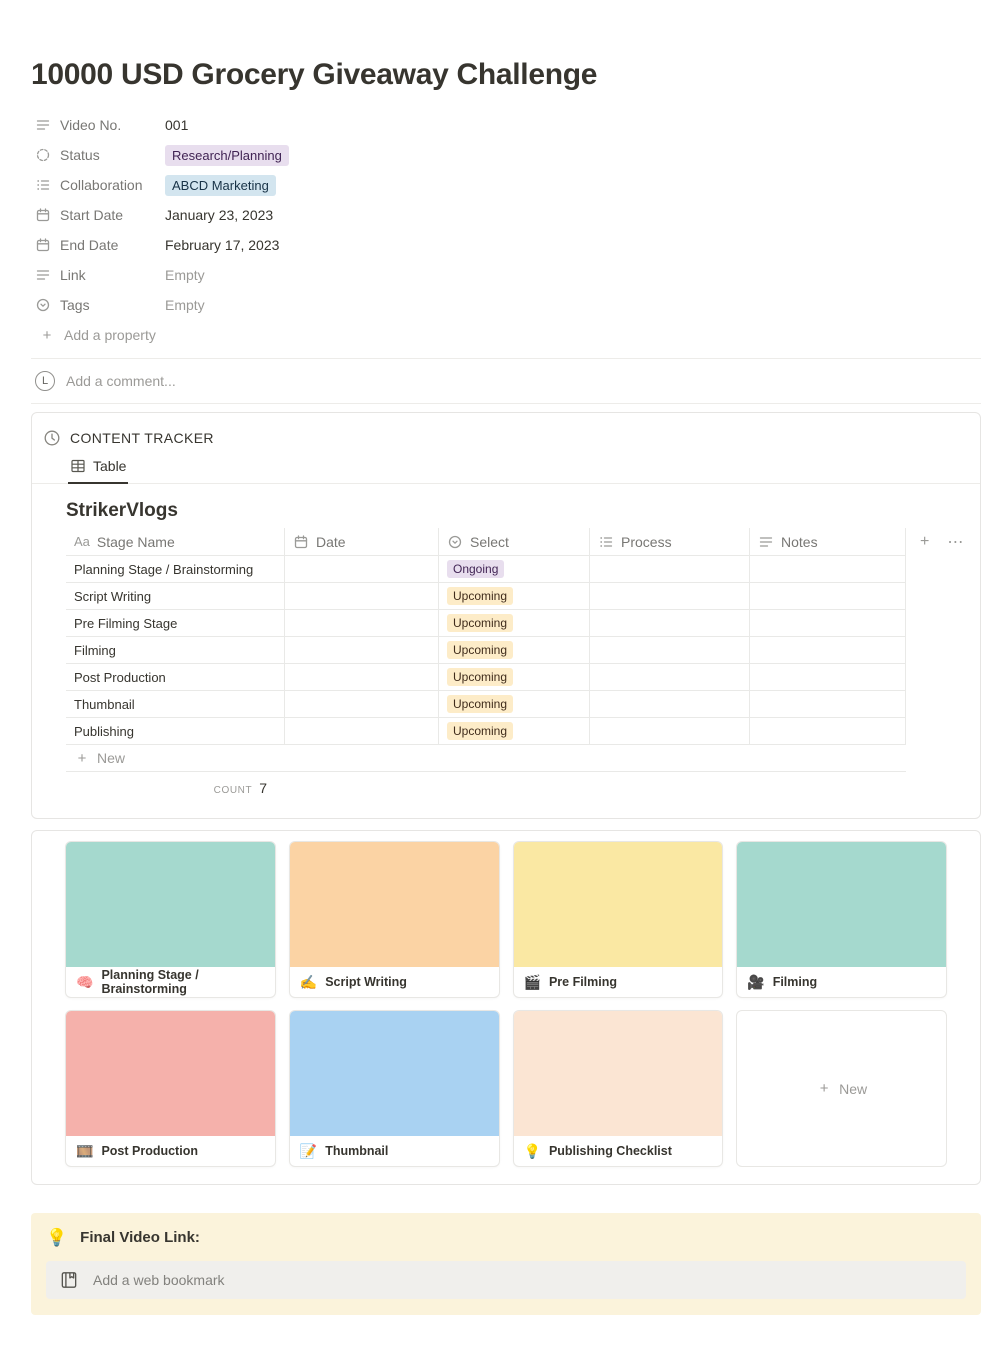 The height and width of the screenshot is (1351, 1005). What do you see at coordinates (366, 982) in the screenshot?
I see `card-title: Script Writing` at bounding box center [366, 982].